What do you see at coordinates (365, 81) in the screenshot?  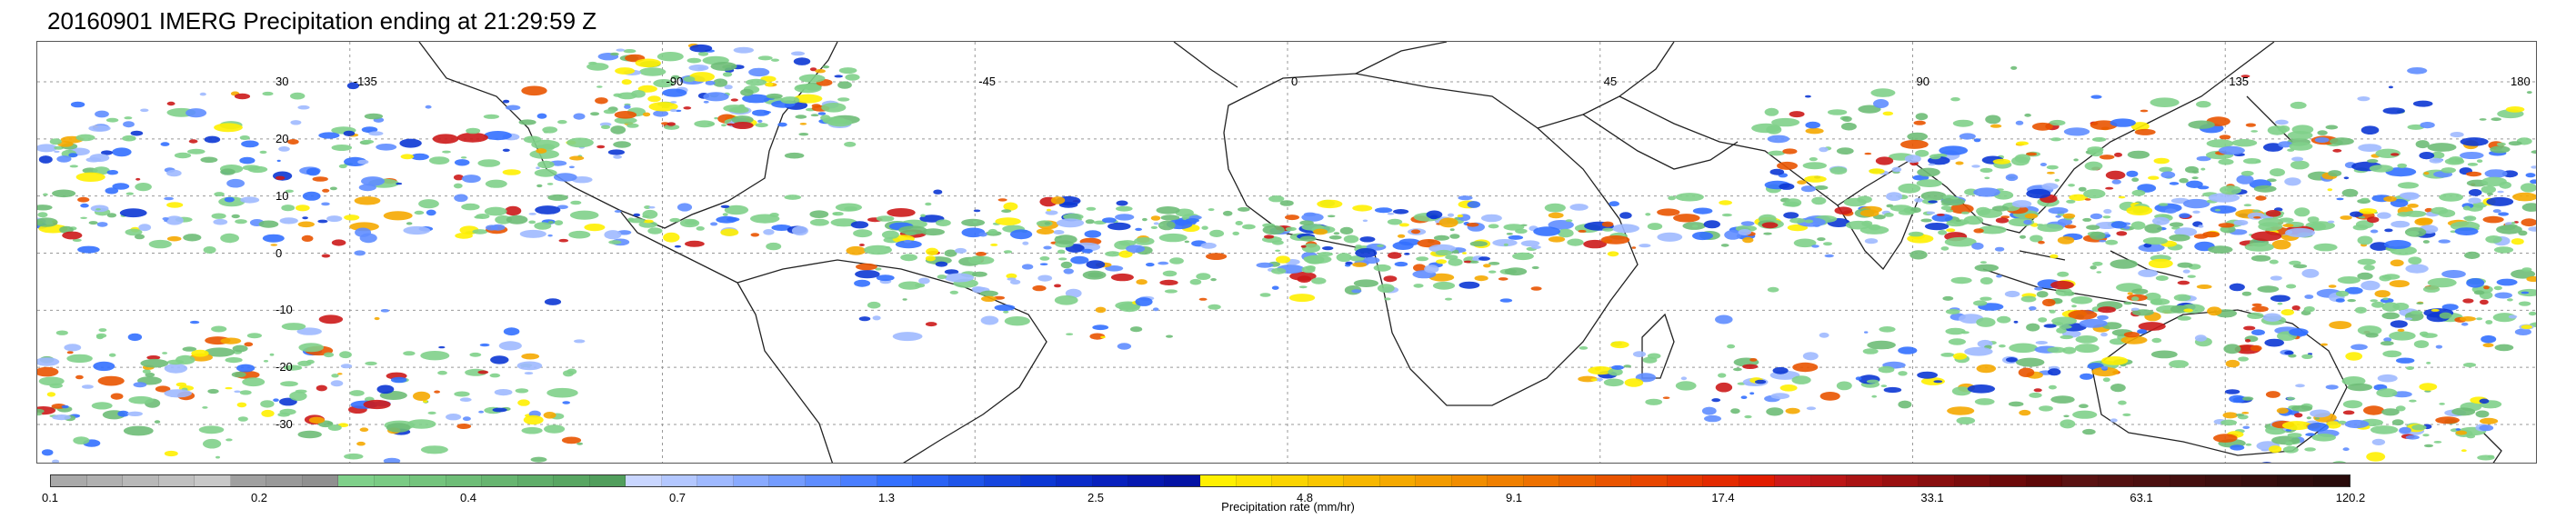 I see `longitude-label: -135` at bounding box center [365, 81].